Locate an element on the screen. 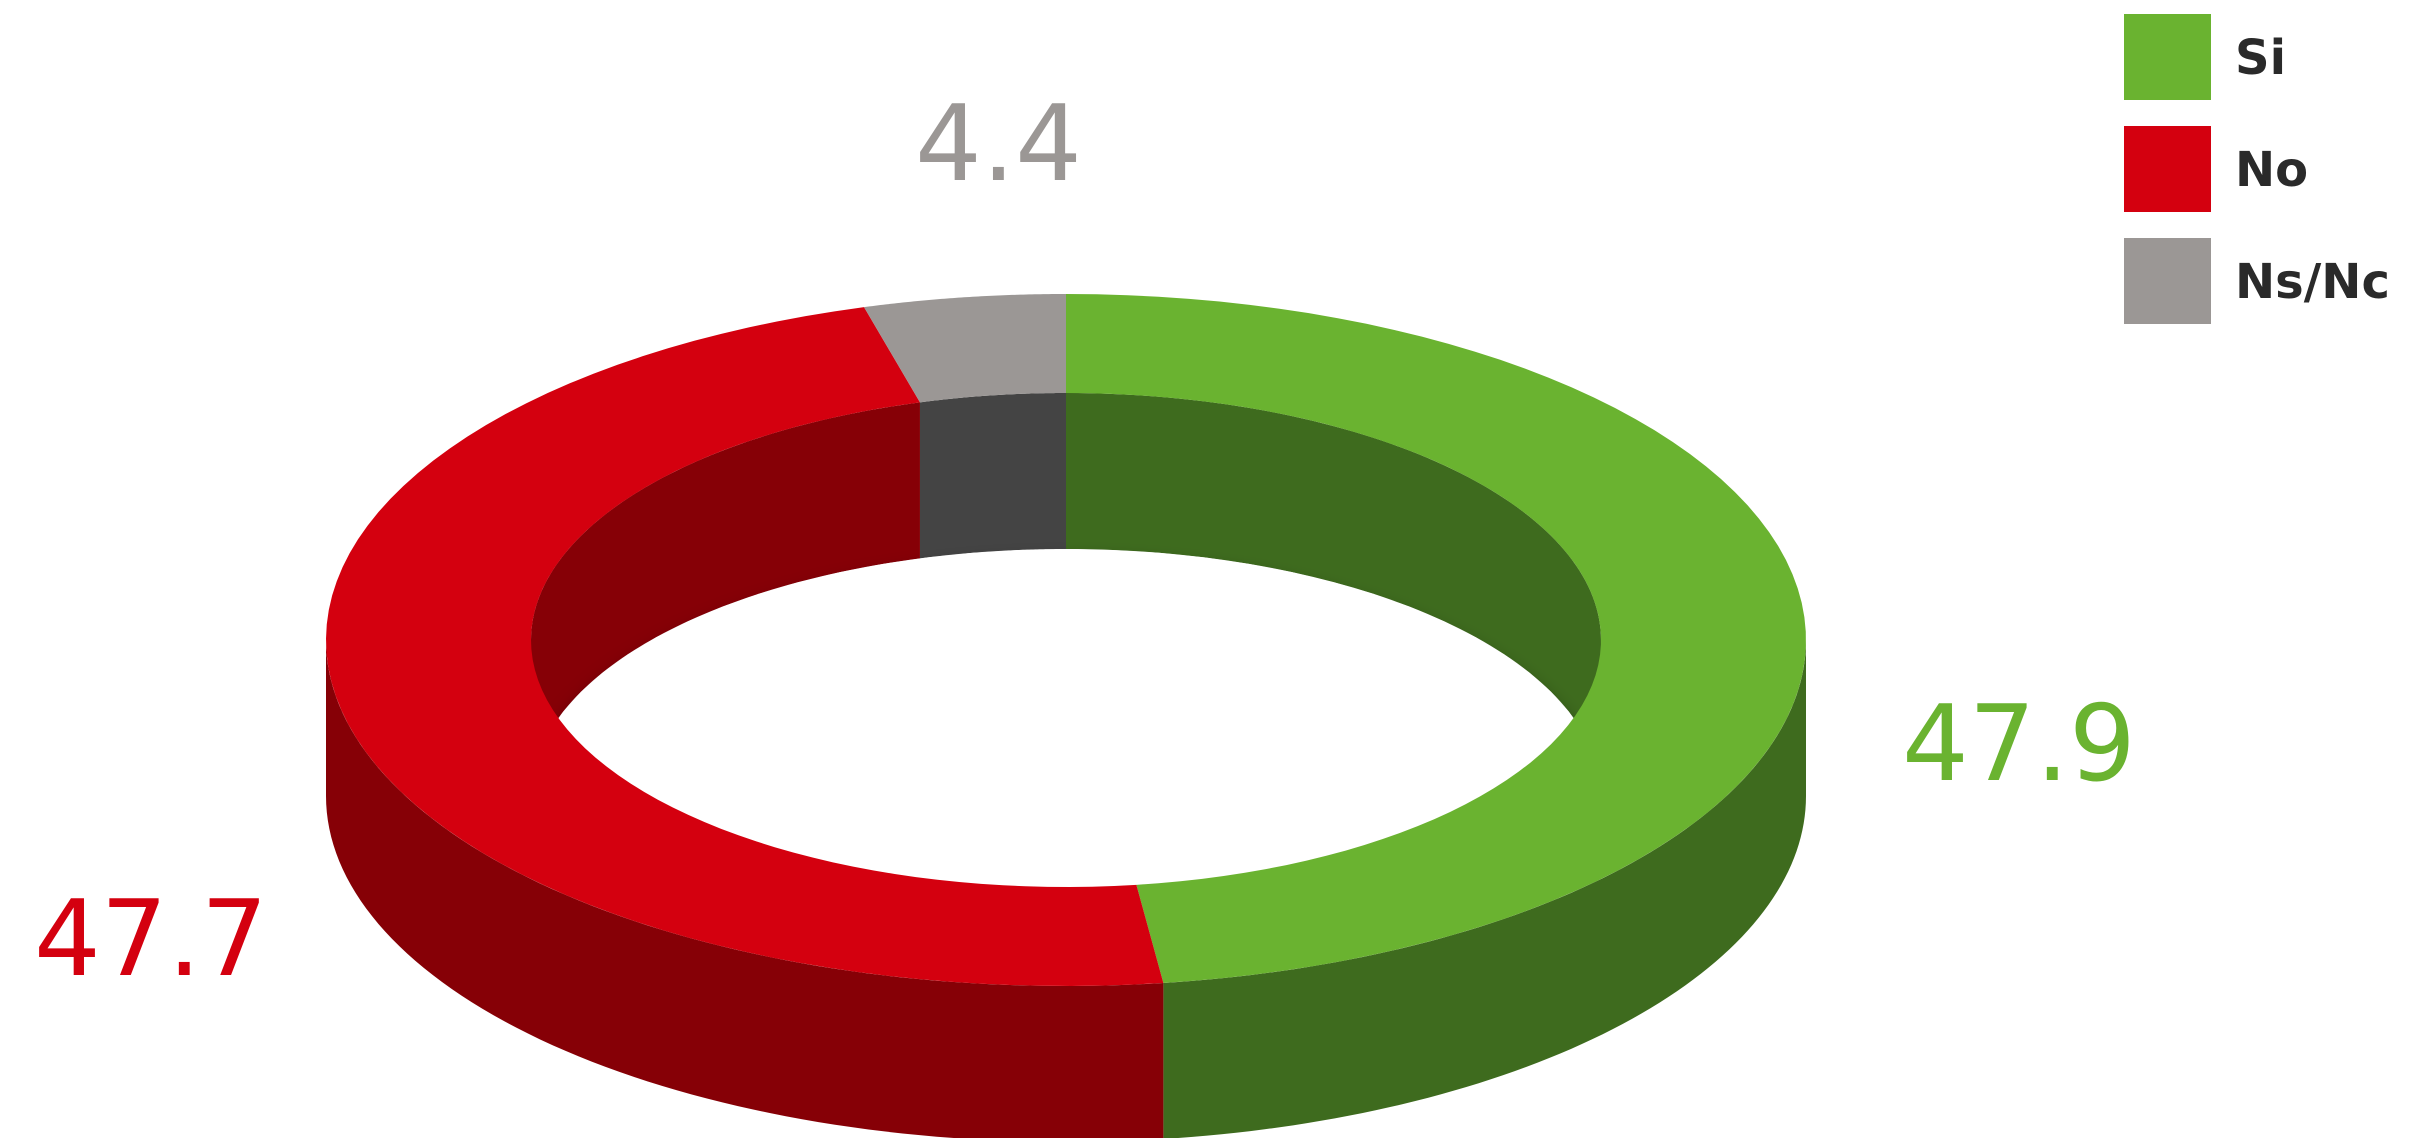  inner-wall-segment-nsnc is located at coordinates (992, 476).